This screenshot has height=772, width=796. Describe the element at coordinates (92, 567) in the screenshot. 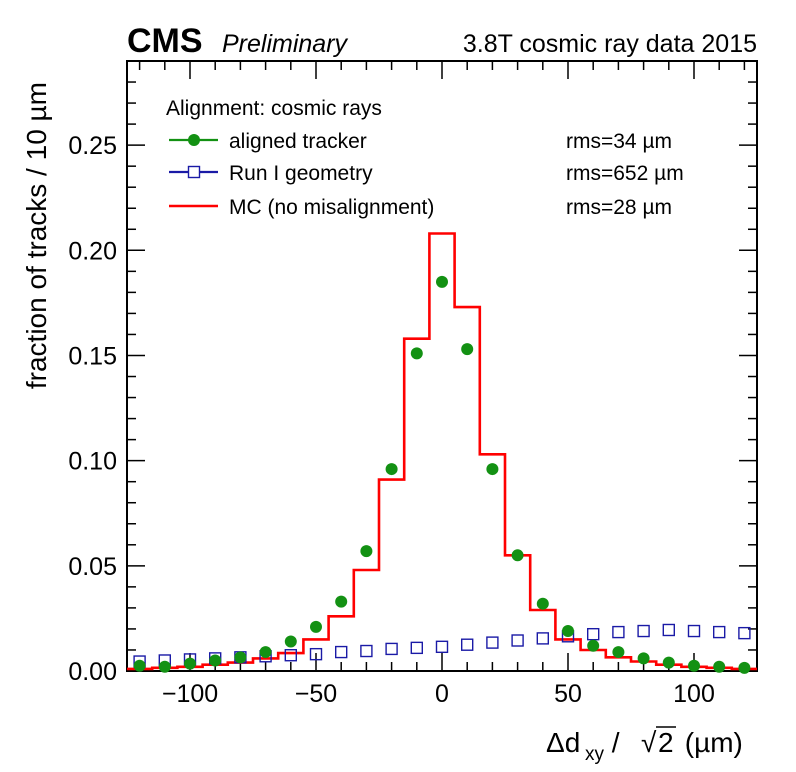

I see `y-tick-label: 0.05` at that location.